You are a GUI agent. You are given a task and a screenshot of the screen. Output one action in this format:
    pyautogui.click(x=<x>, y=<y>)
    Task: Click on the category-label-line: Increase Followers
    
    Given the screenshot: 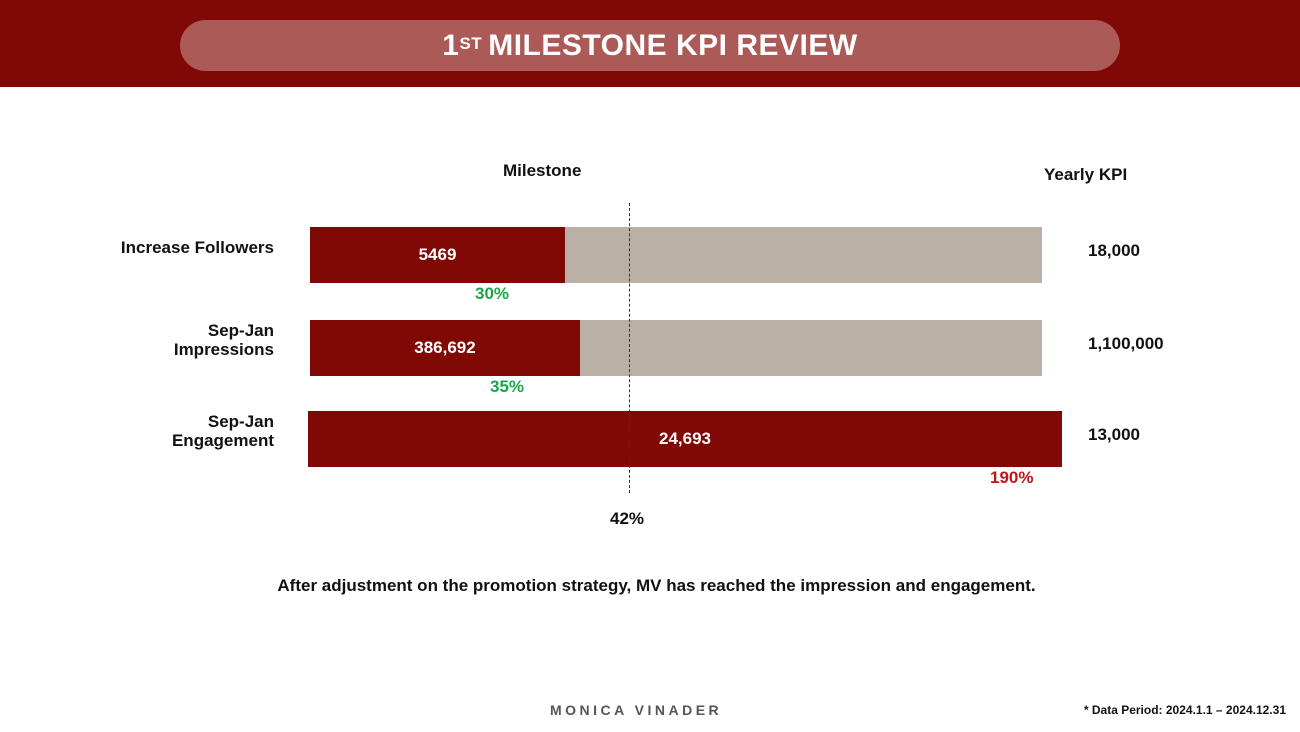 What is the action you would take?
    pyautogui.click(x=197, y=247)
    